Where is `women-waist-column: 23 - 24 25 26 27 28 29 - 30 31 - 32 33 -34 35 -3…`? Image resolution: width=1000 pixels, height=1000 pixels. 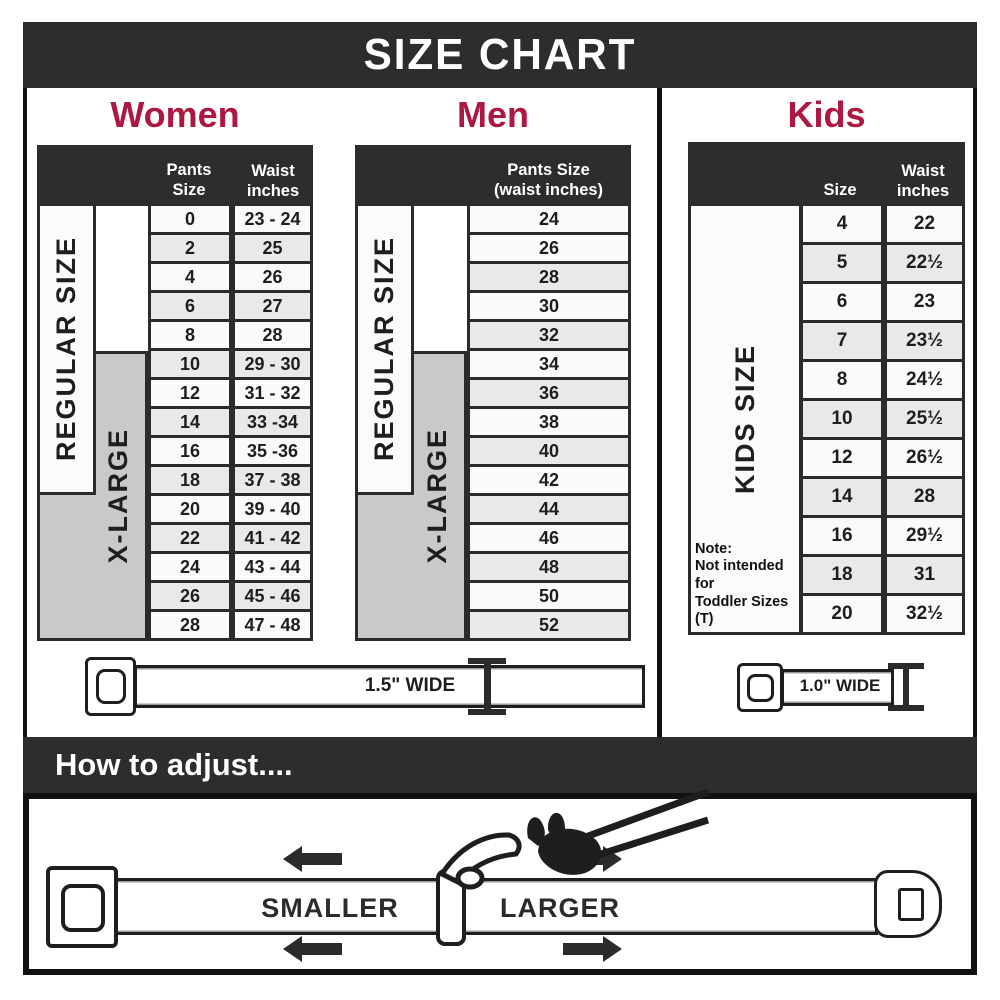 women-waist-column: 23 - 24 25 26 27 28 29 - 30 31 - 32 33 -34 35 -3… is located at coordinates (272, 422).